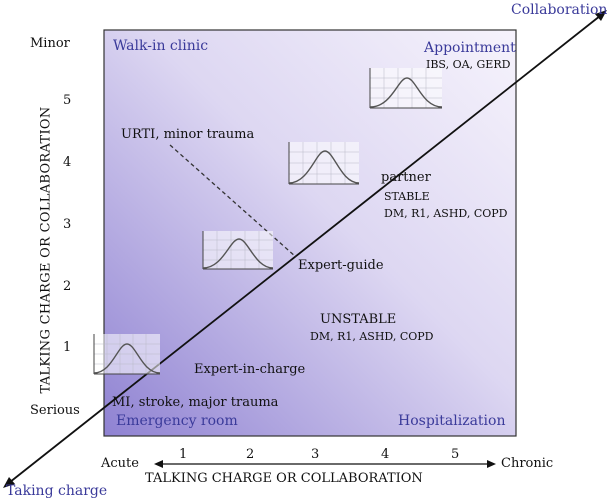 The image size is (614, 502). What do you see at coordinates (161, 46) in the screenshot?
I see `walk-in-clinic-label: Walk-in clinic` at bounding box center [161, 46].